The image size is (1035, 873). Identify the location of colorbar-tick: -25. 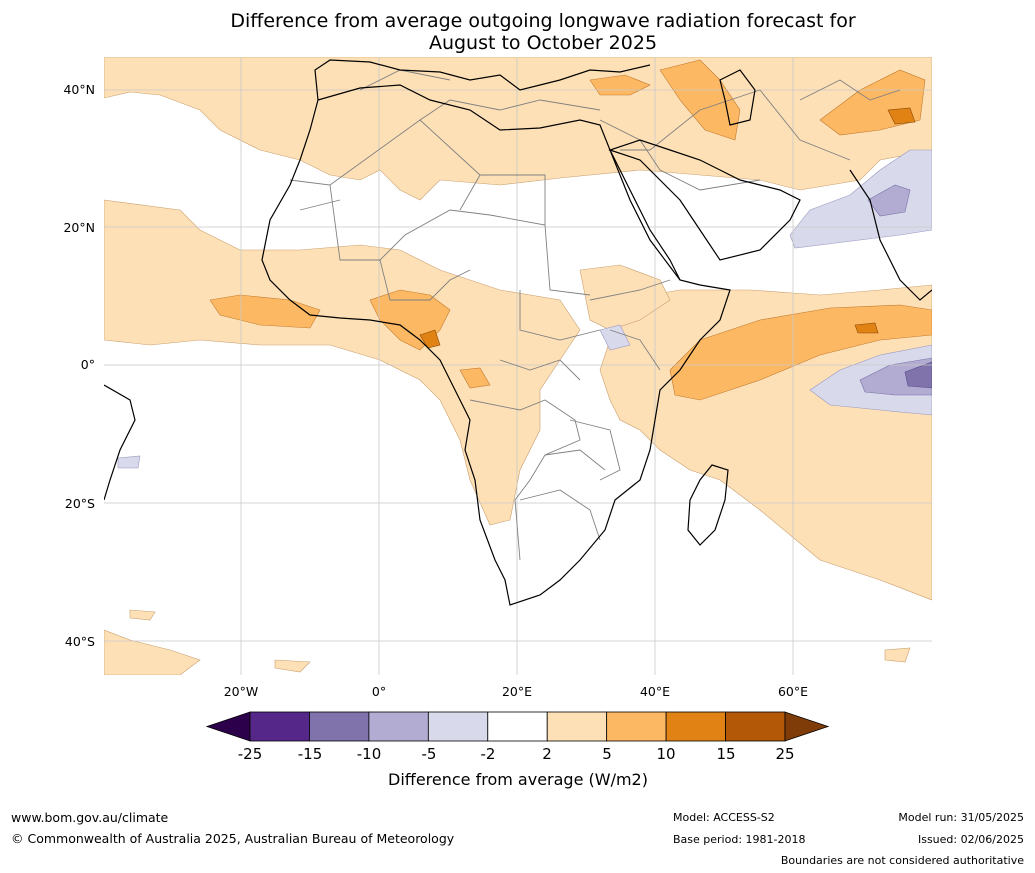
(250, 754).